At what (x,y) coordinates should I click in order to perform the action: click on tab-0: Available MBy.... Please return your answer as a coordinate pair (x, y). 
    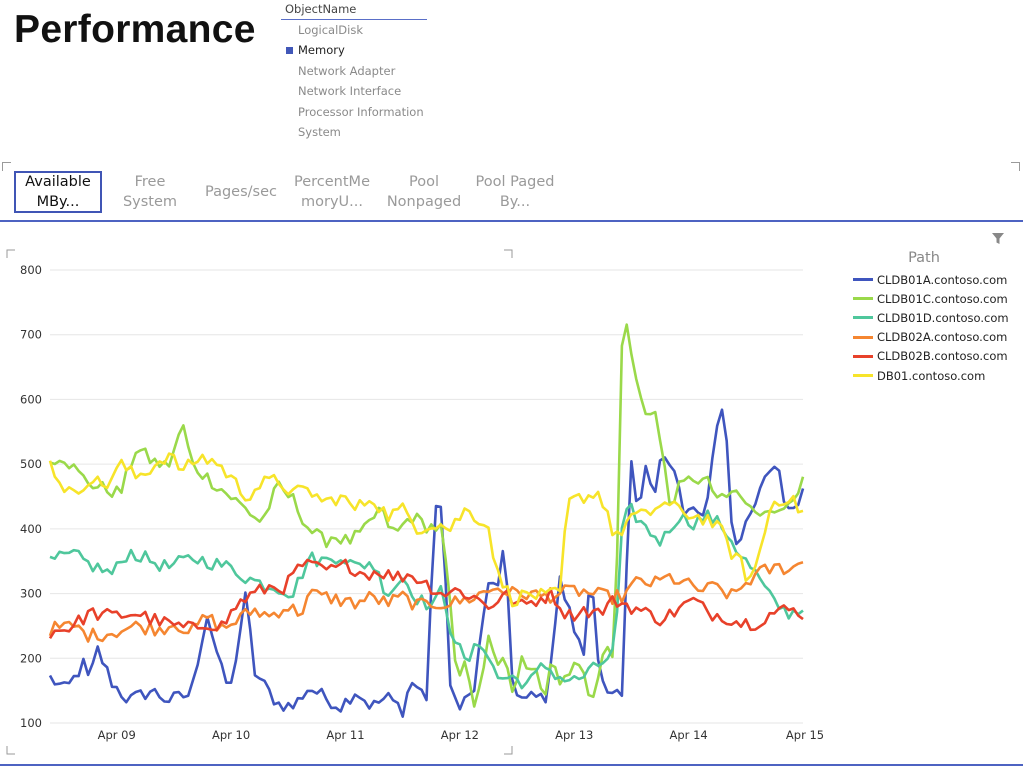
    Looking at the image, I should click on (58, 192).